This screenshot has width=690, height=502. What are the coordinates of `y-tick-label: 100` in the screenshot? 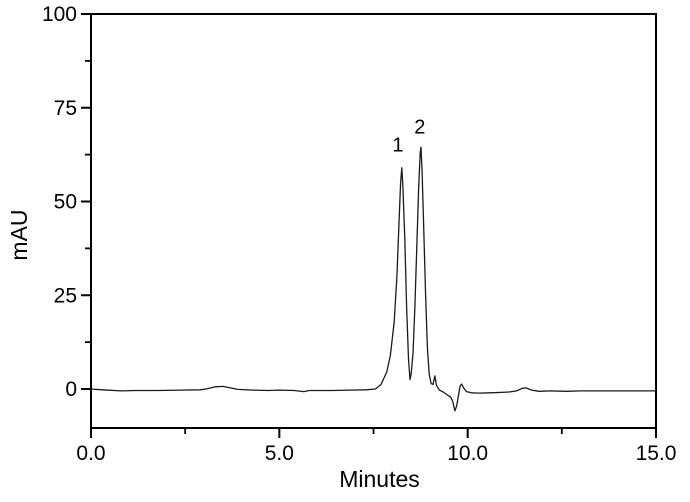 It's located at (59, 14).